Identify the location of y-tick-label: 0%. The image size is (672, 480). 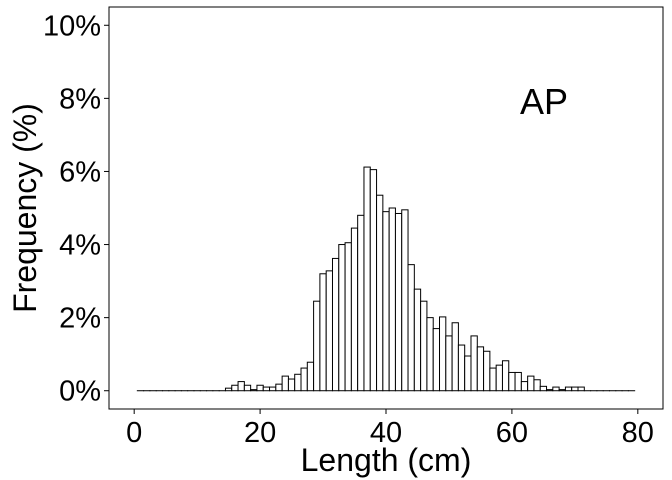
(80, 392).